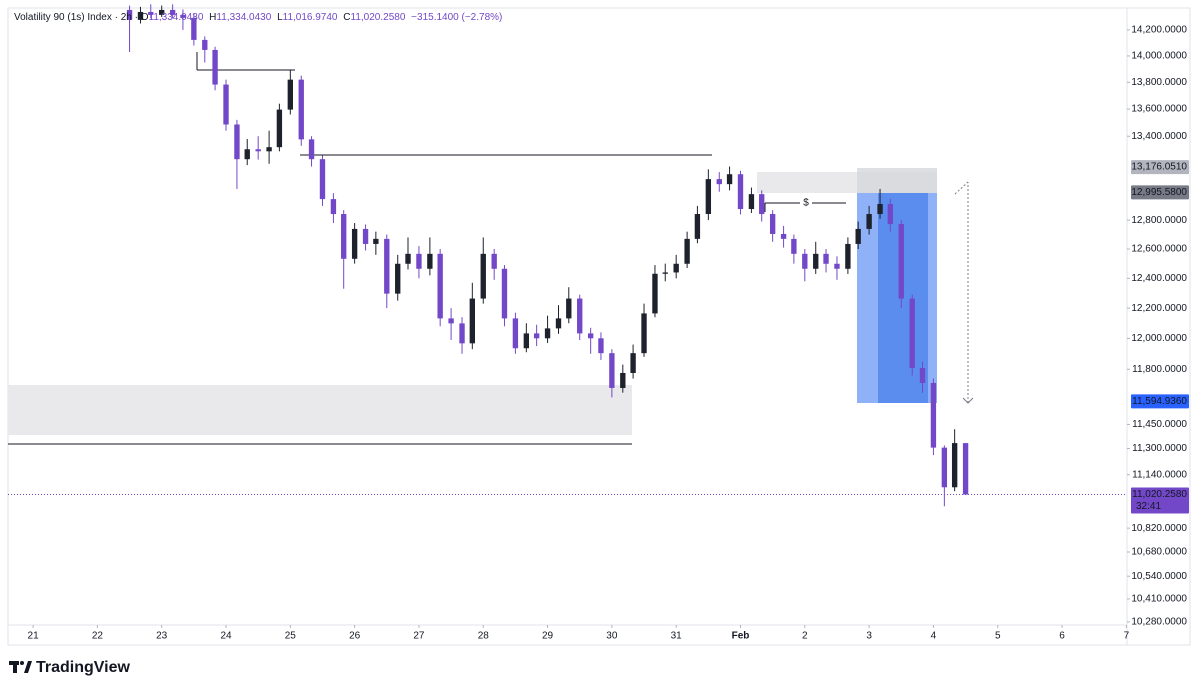  What do you see at coordinates (1159, 494) in the screenshot?
I see `price-label: 11,020.2580` at bounding box center [1159, 494].